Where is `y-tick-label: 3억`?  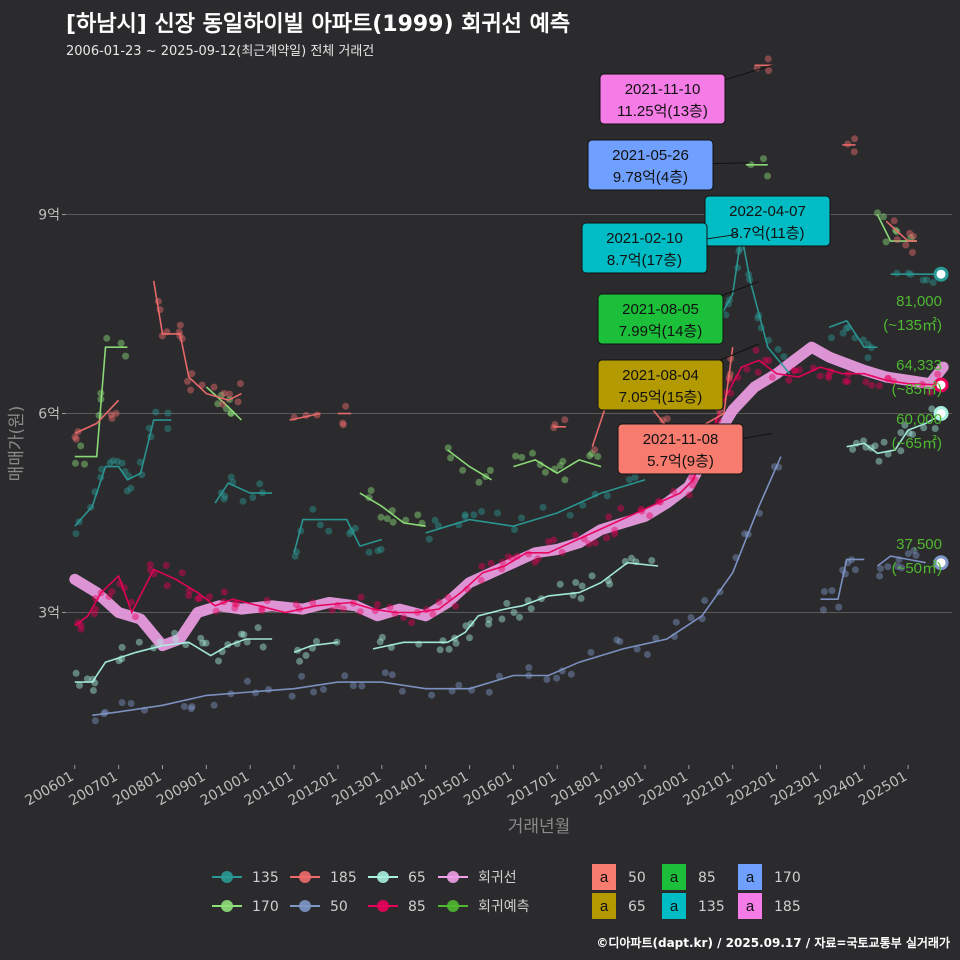
y-tick-label: 3억 is located at coordinates (49, 613).